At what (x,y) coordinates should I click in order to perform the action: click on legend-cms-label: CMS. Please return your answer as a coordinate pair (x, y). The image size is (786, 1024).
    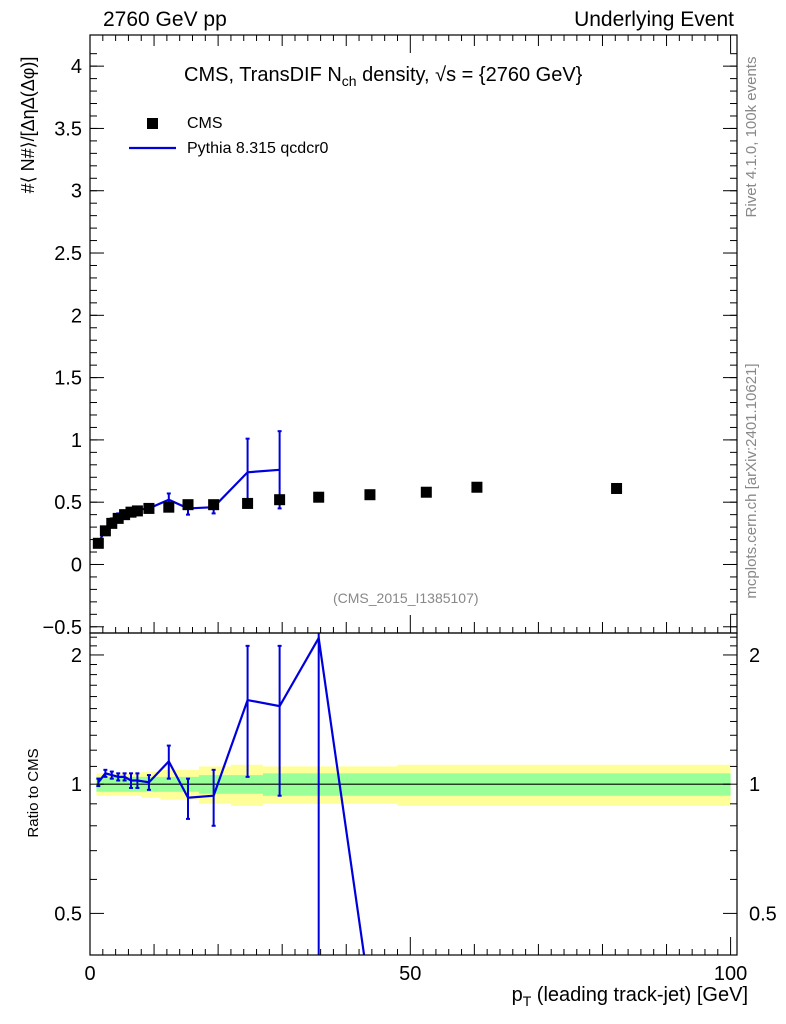
    Looking at the image, I should click on (205, 123).